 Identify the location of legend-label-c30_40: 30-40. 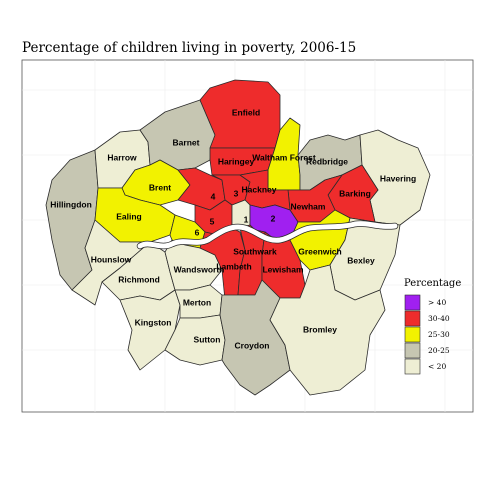
(439, 318).